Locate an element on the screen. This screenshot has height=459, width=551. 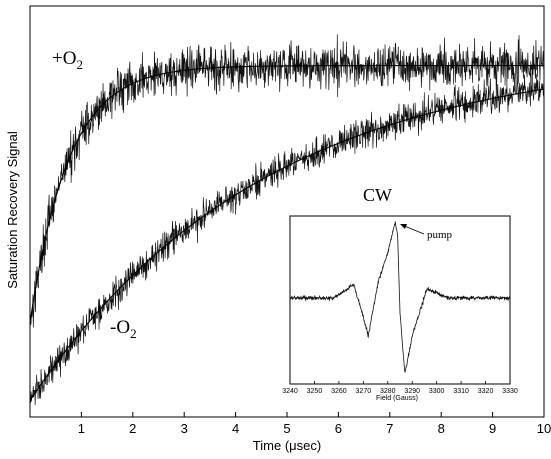
inset-x-tick-label-3270: 3270 is located at coordinates (364, 391).